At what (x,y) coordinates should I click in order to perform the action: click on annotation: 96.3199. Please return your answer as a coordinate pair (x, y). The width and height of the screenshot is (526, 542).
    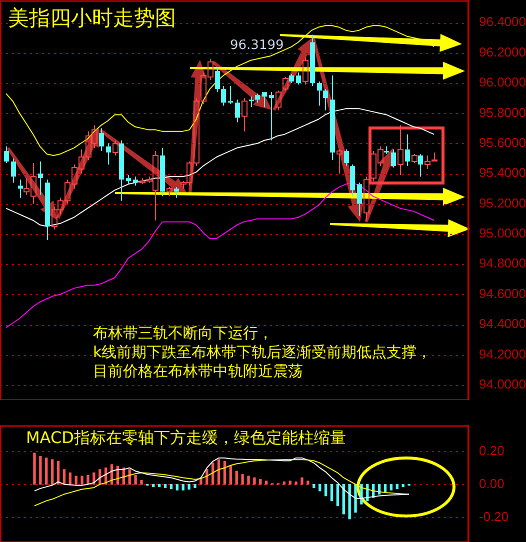
    Looking at the image, I should click on (257, 46).